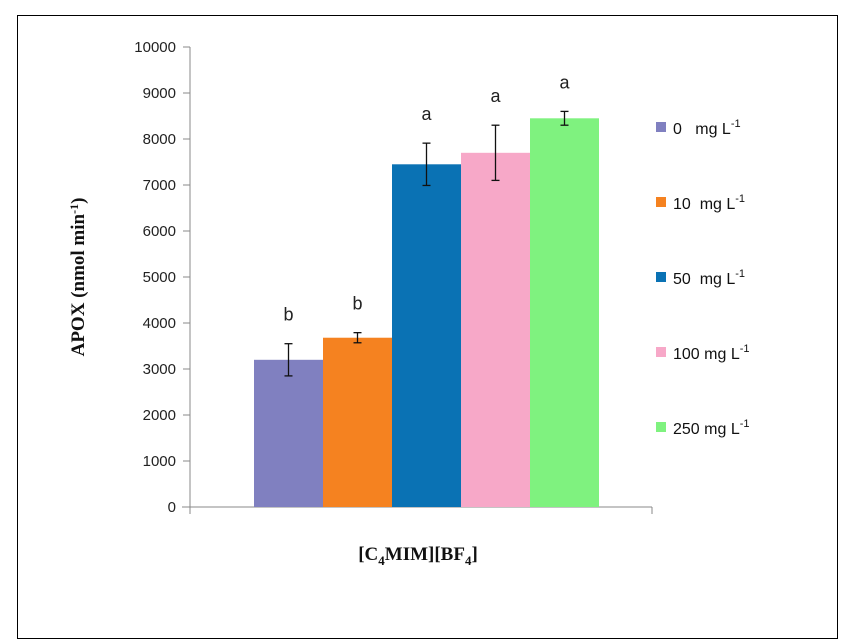 This screenshot has width=859, height=641. Describe the element at coordinates (159, 231) in the screenshot. I see `y-tick-label: 6000` at that location.